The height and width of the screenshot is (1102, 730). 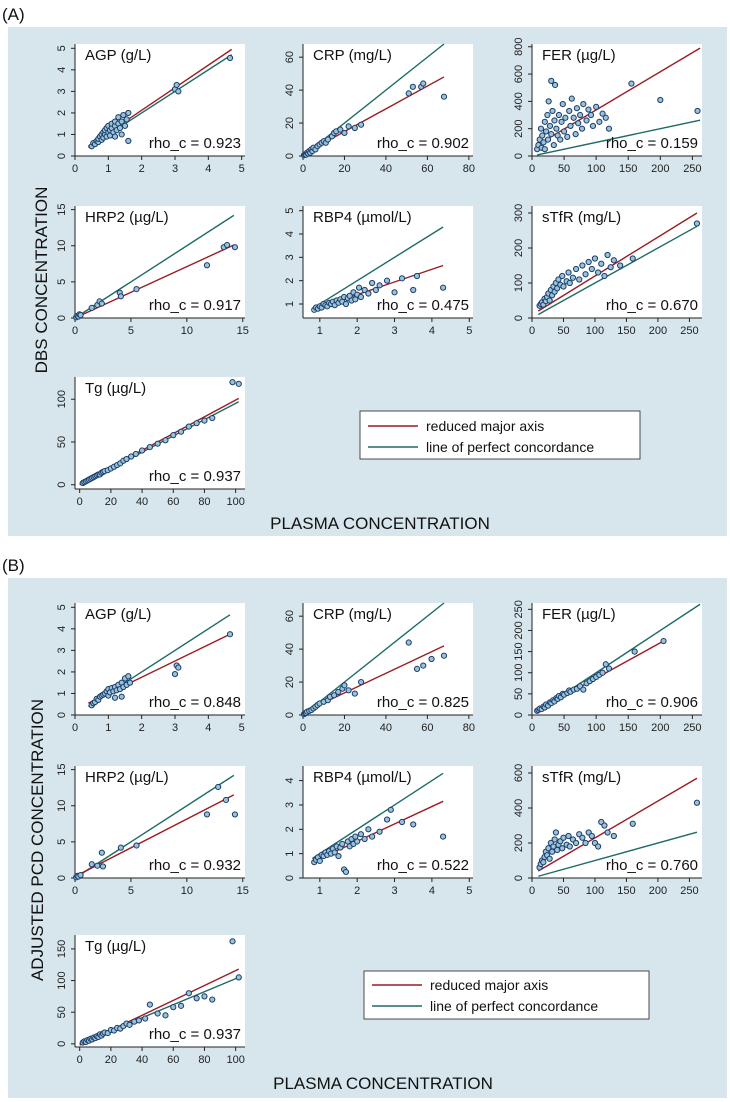 What do you see at coordinates (290, 281) in the screenshot?
I see `panel-a-rbp4-y-tick-label: 2` at bounding box center [290, 281].